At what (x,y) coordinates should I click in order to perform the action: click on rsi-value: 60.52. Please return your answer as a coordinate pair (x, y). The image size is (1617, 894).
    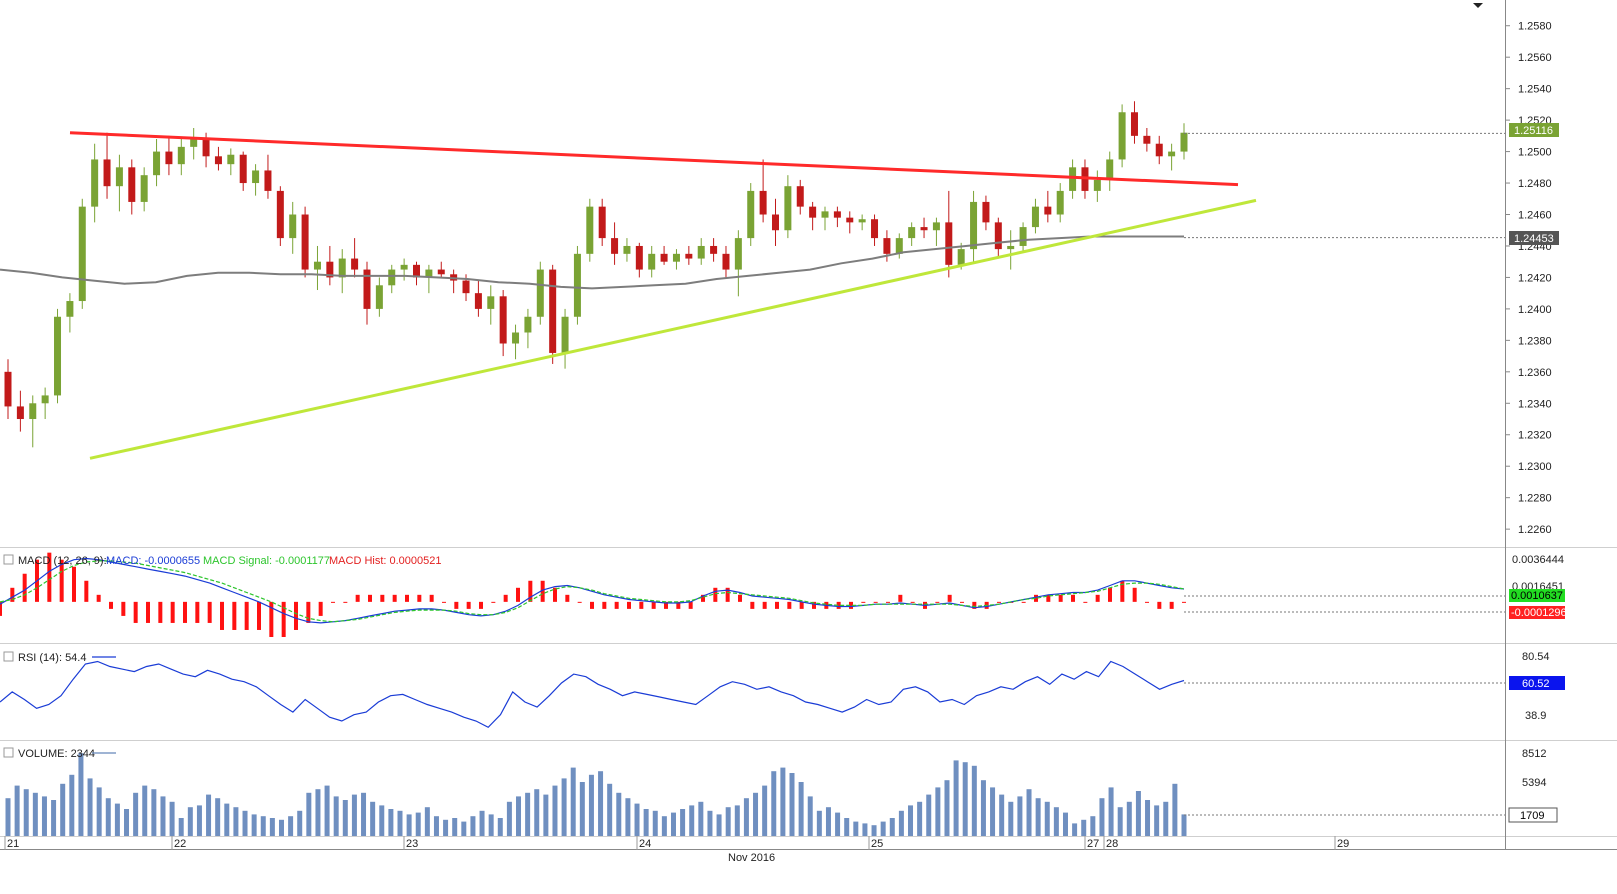
    Looking at the image, I should click on (1536, 684).